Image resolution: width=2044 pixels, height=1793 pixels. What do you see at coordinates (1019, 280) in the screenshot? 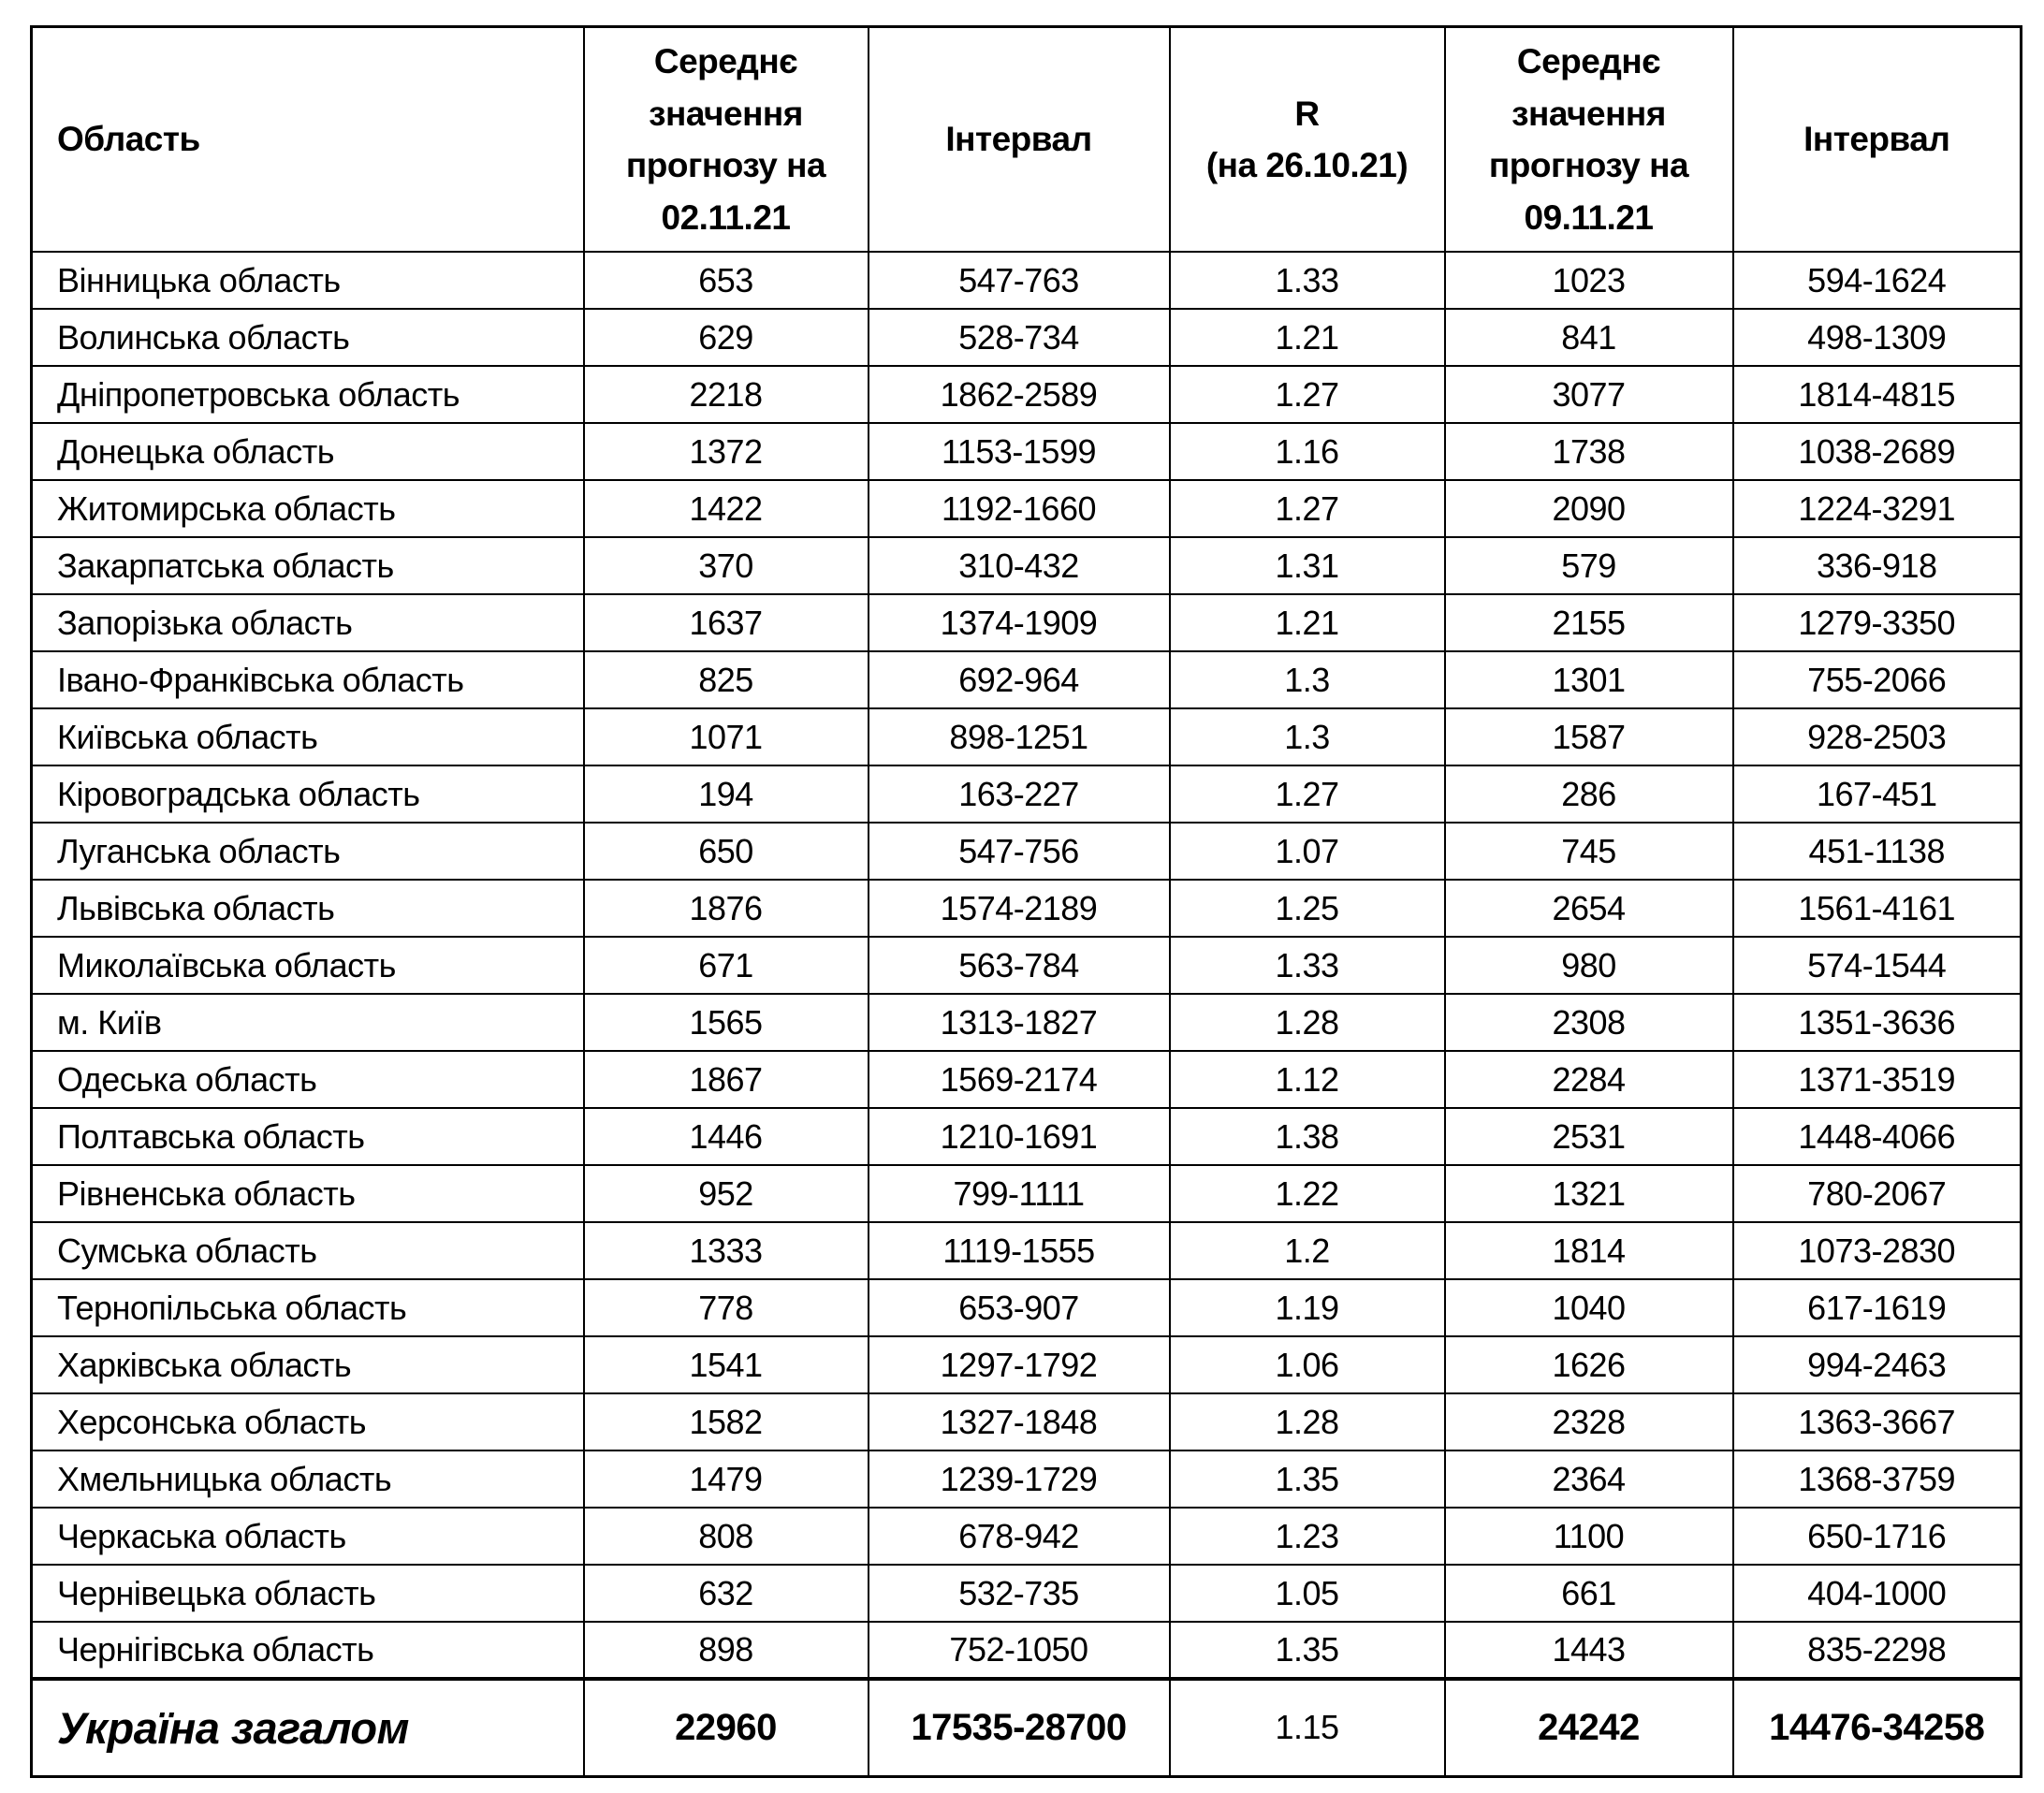
I see `value-cell: 547-763` at bounding box center [1019, 280].